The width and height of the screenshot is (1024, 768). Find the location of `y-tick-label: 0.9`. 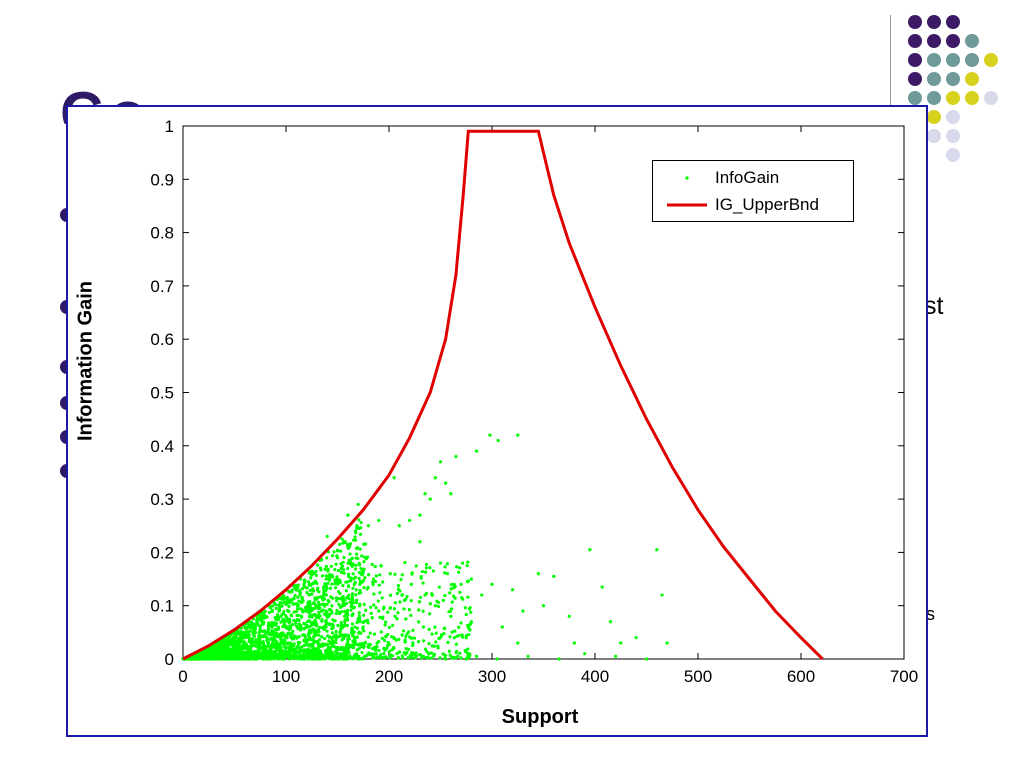

y-tick-label: 0.9 is located at coordinates (162, 179).